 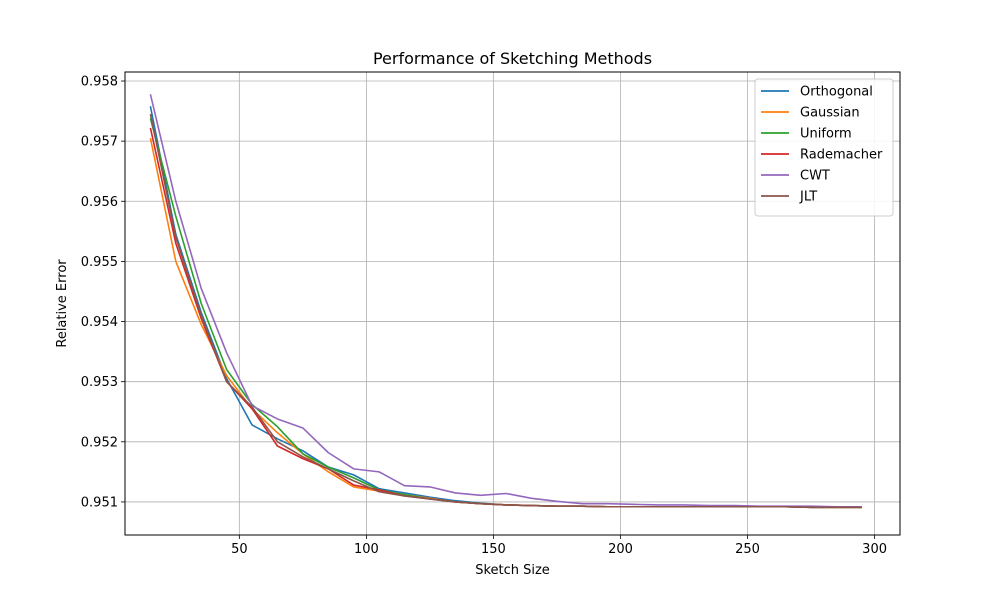 What do you see at coordinates (747, 549) in the screenshot?
I see `x-tick-label: 250` at bounding box center [747, 549].